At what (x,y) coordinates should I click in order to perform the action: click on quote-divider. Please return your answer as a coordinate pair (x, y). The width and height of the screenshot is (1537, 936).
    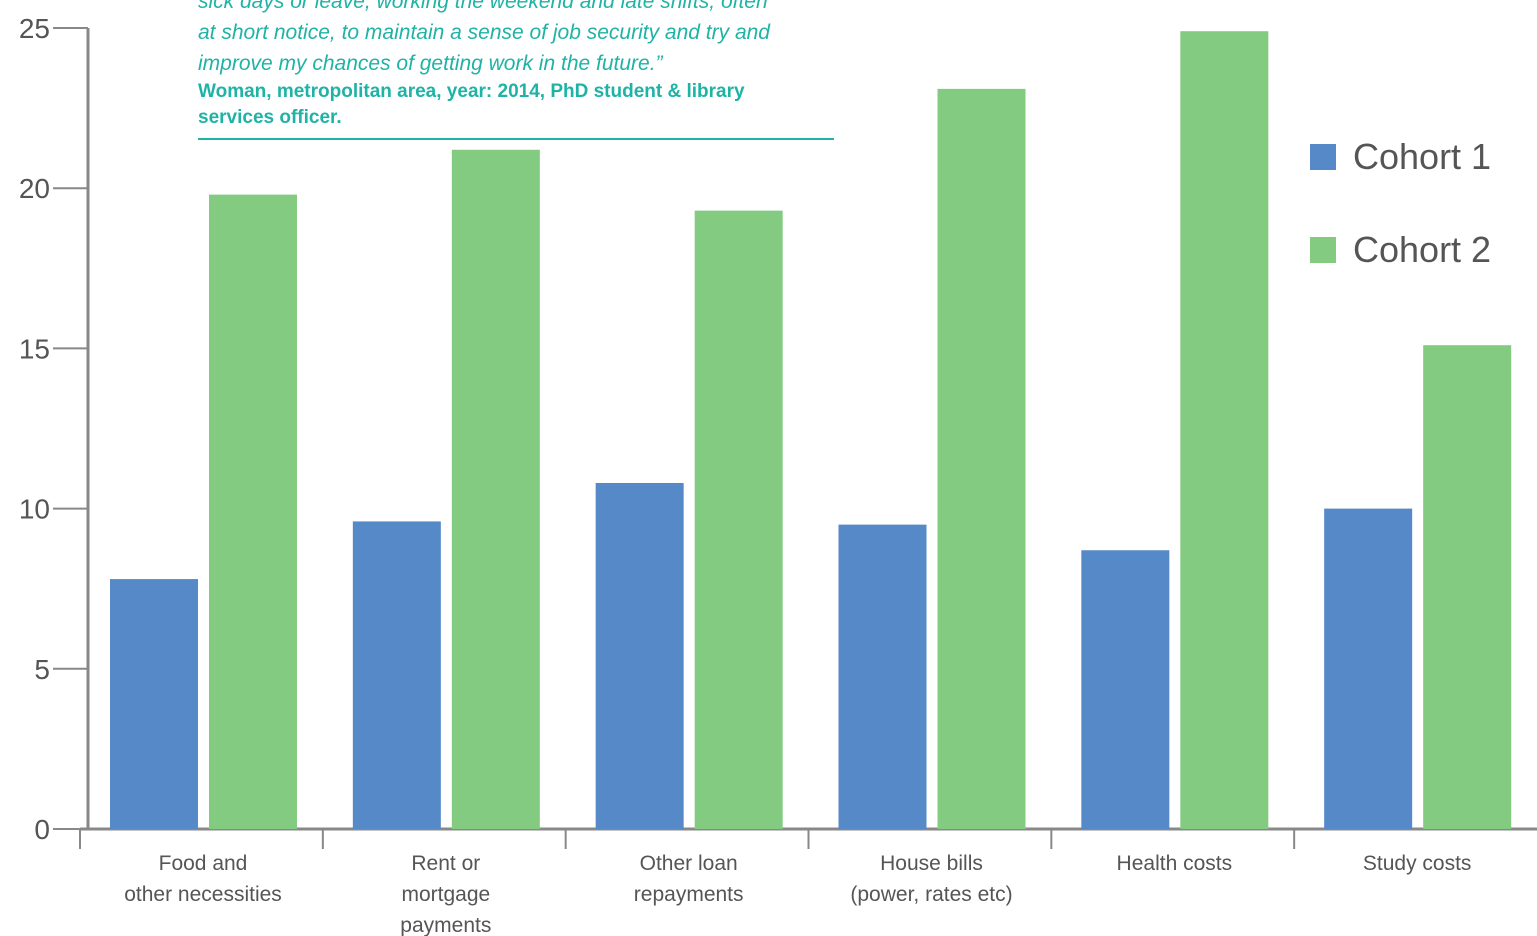
    Looking at the image, I should click on (516, 139).